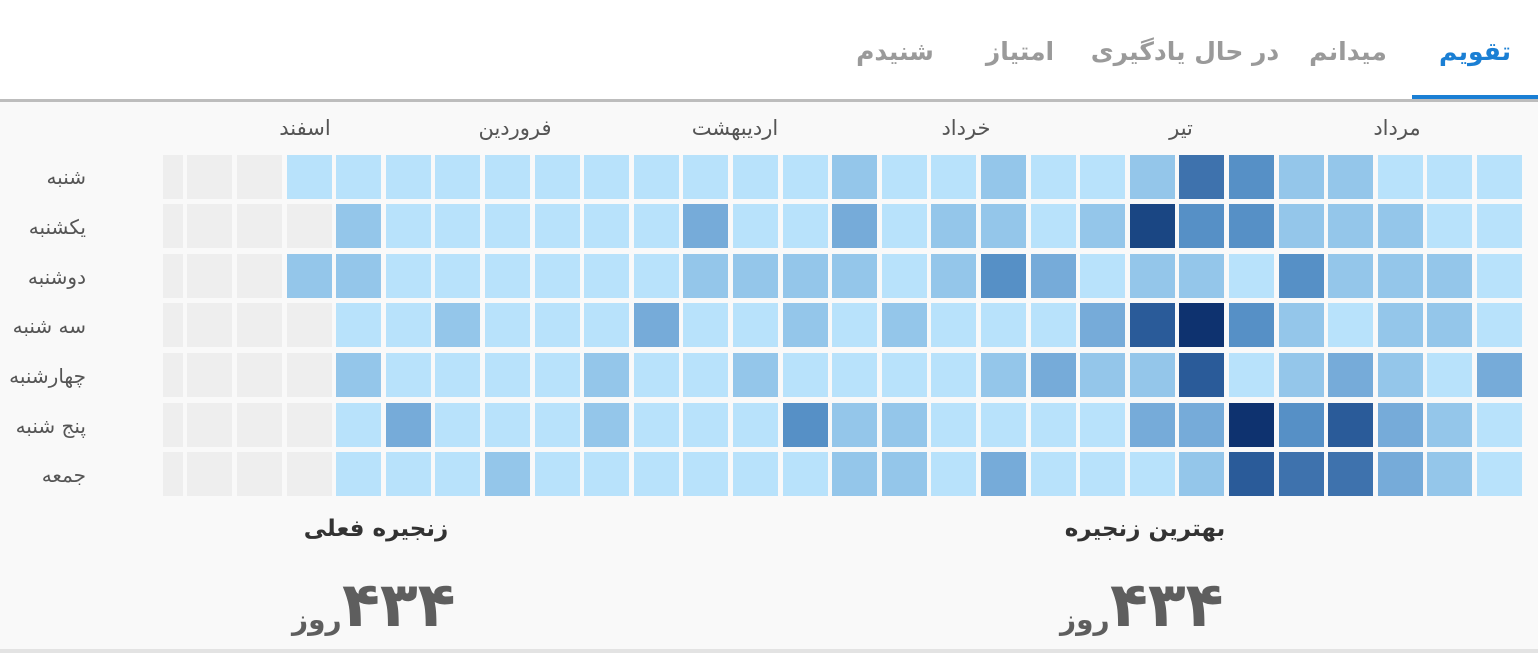 This screenshot has height=653, width=1538. Describe the element at coordinates (1475, 51) in the screenshot. I see `tab-calendar: تقویم` at that location.